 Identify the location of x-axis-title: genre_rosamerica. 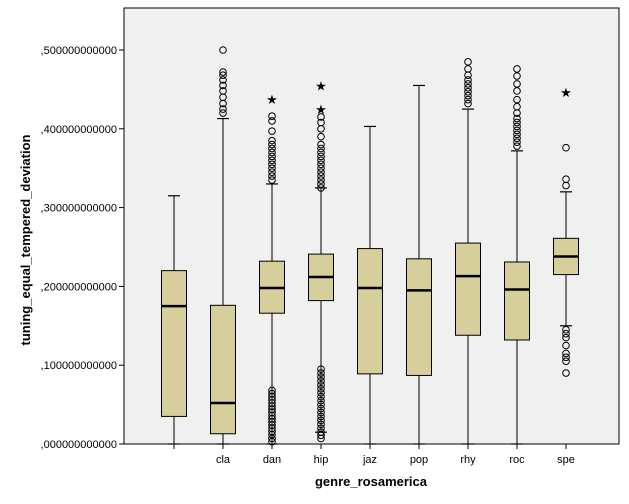
(371, 481).